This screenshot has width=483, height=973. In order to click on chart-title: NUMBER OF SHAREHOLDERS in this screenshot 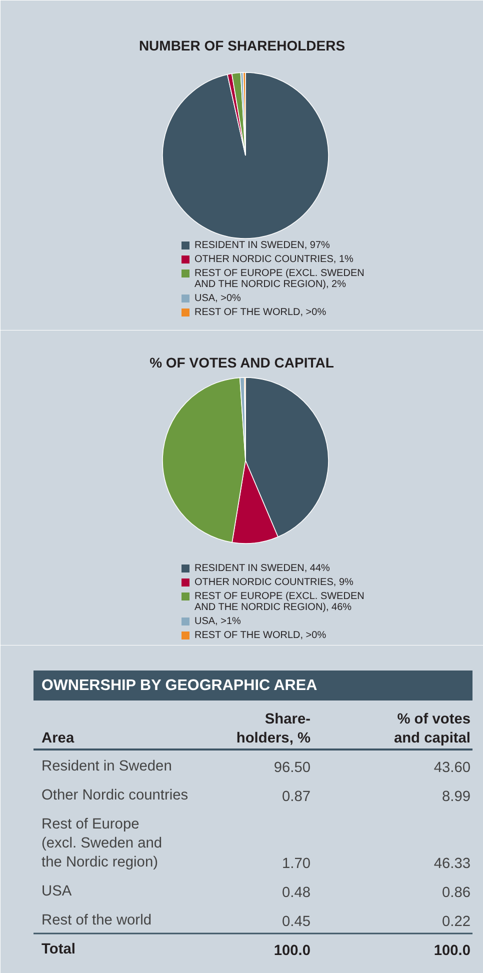, I will do `click(242, 46)`.